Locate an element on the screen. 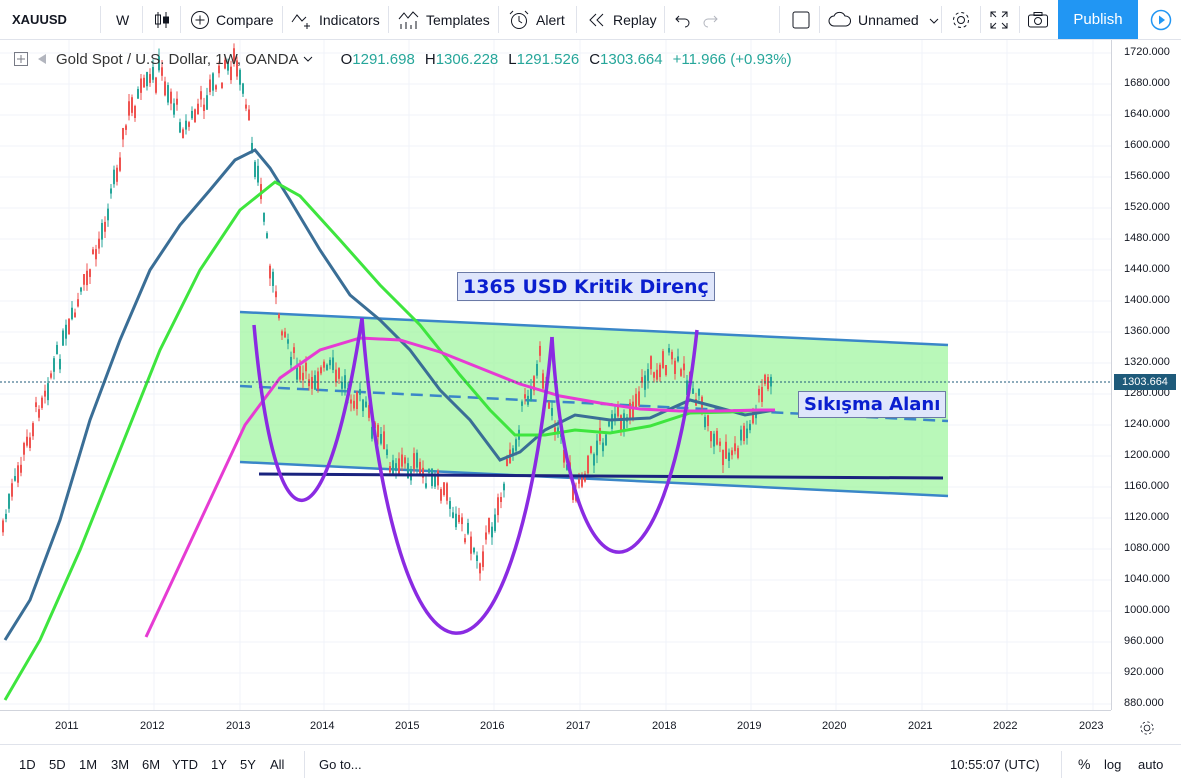 This screenshot has width=1181, height=783. square-icon is located at coordinates (801, 19).